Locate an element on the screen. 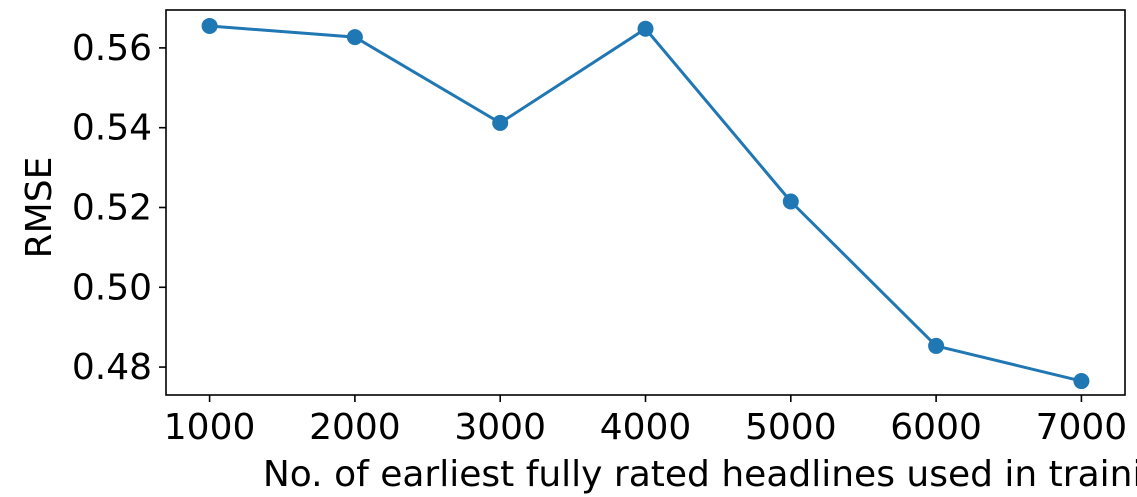 The height and width of the screenshot is (497, 1137). x-tick-label: 3000 is located at coordinates (500, 427).